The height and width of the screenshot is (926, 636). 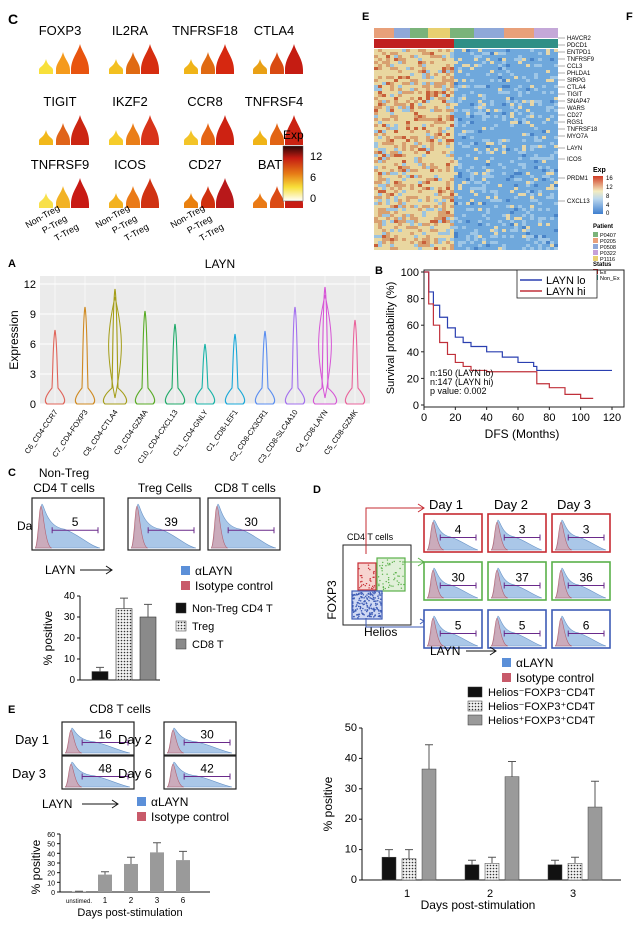 What do you see at coordinates (487, 418) in the screenshot?
I see `x-tick-label: 40` at bounding box center [487, 418].